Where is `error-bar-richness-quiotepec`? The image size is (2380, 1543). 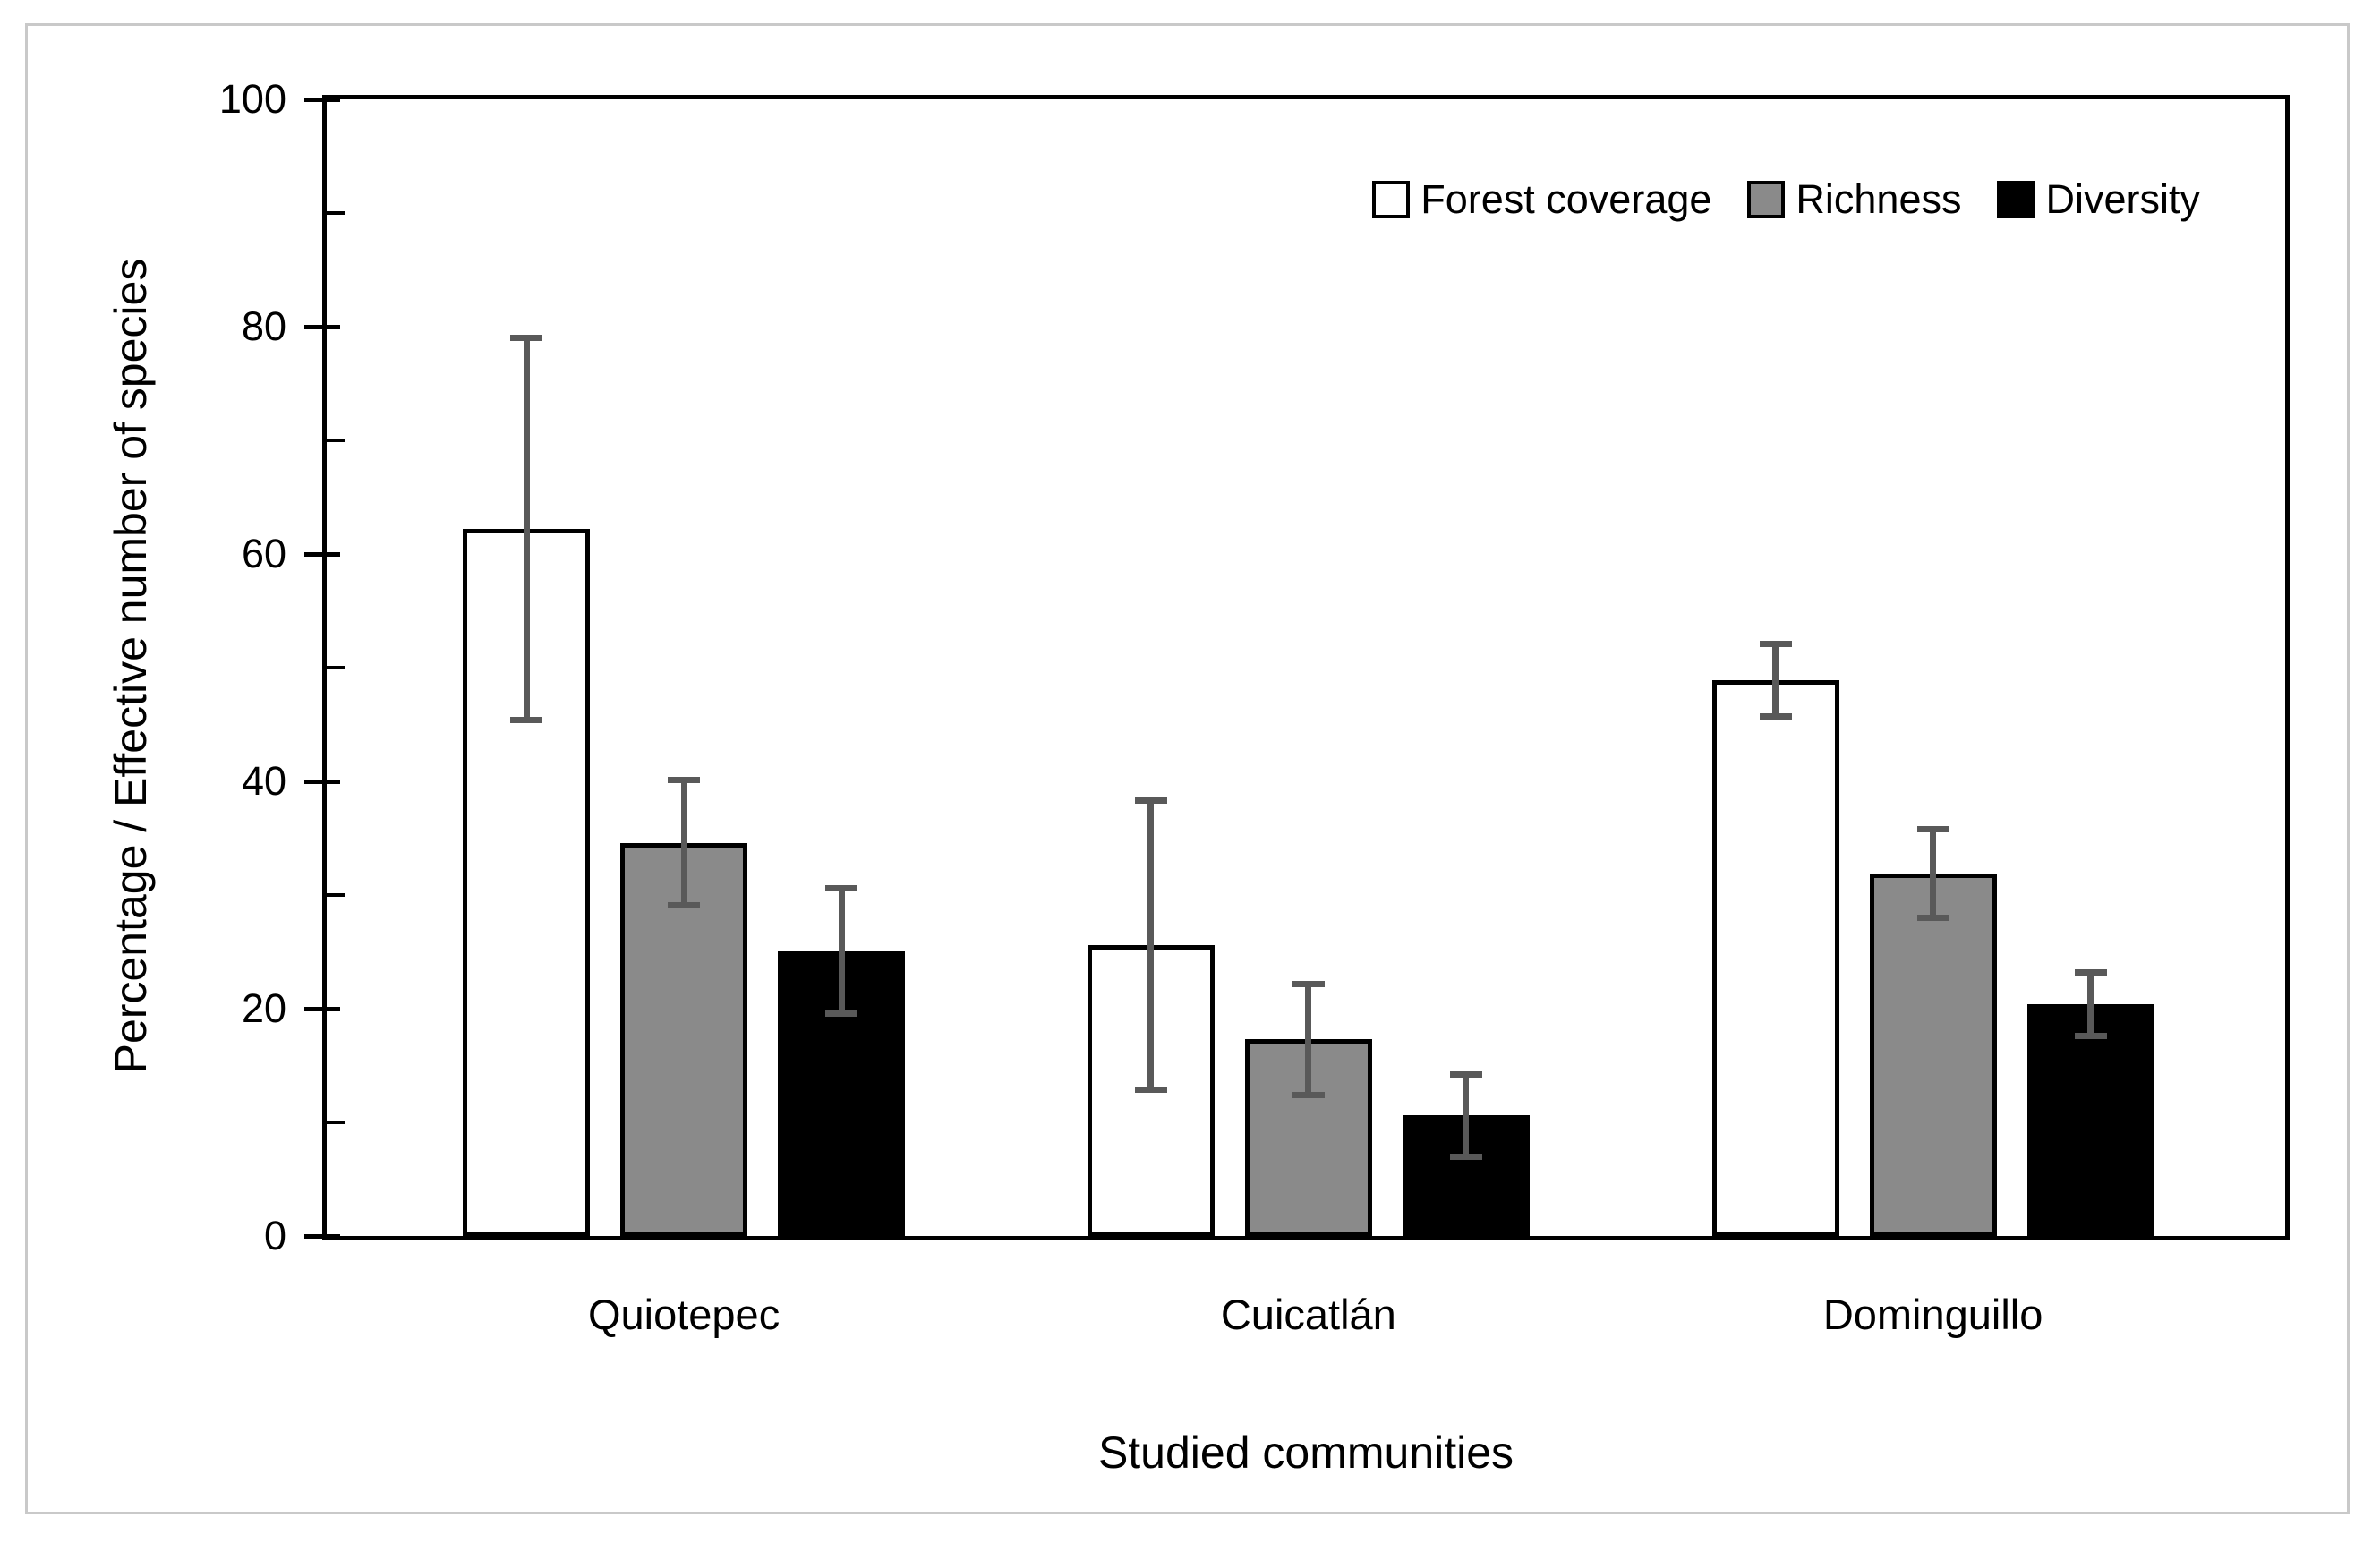 error-bar-richness-quiotepec is located at coordinates (684, 843).